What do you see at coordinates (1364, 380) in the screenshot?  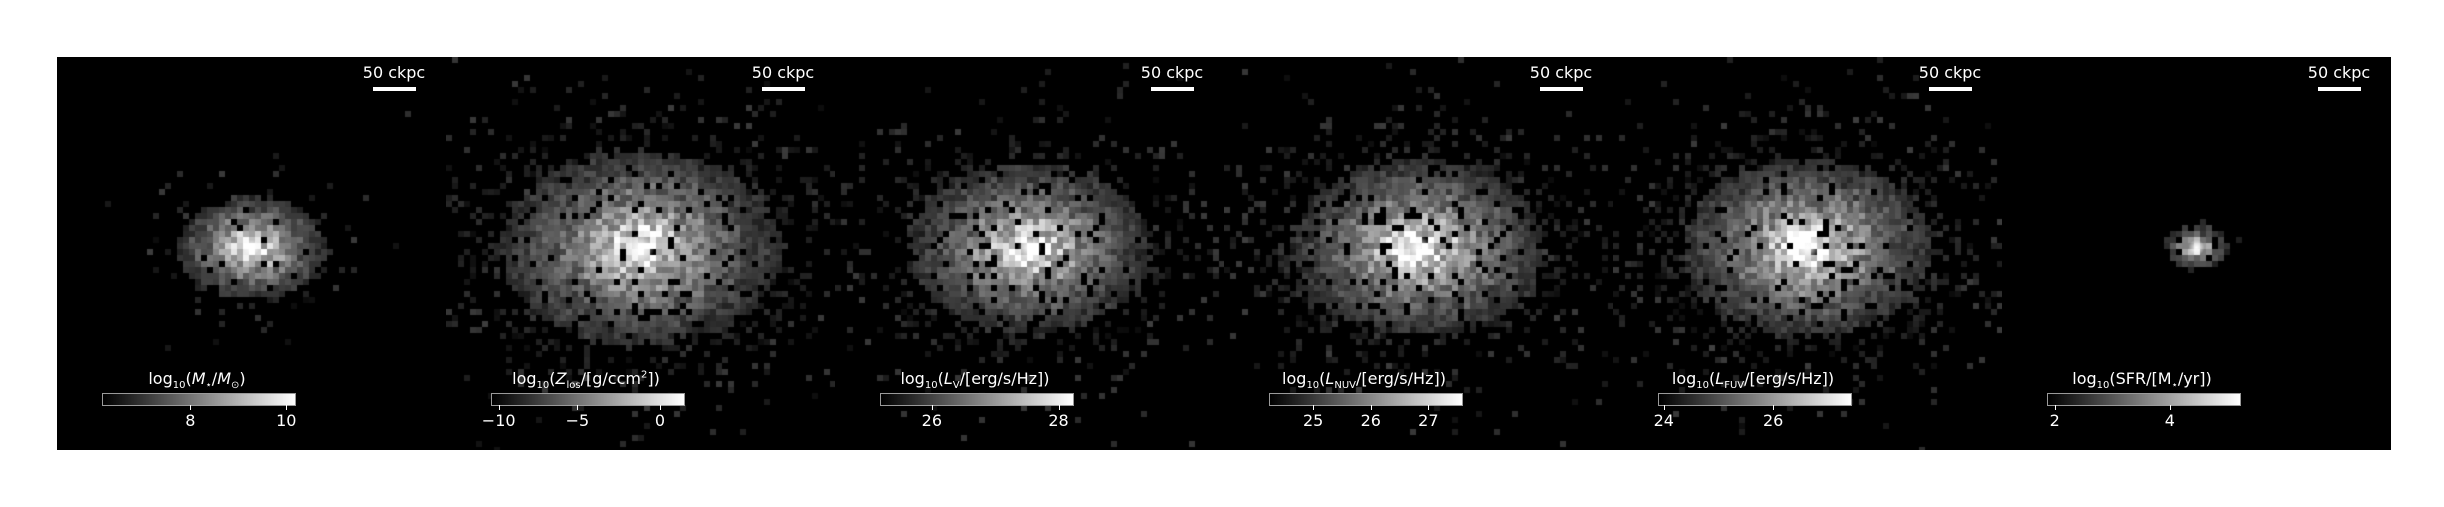 I see `colorbar-label: log10(LNUV/[erg/s/Hz])` at bounding box center [1364, 380].